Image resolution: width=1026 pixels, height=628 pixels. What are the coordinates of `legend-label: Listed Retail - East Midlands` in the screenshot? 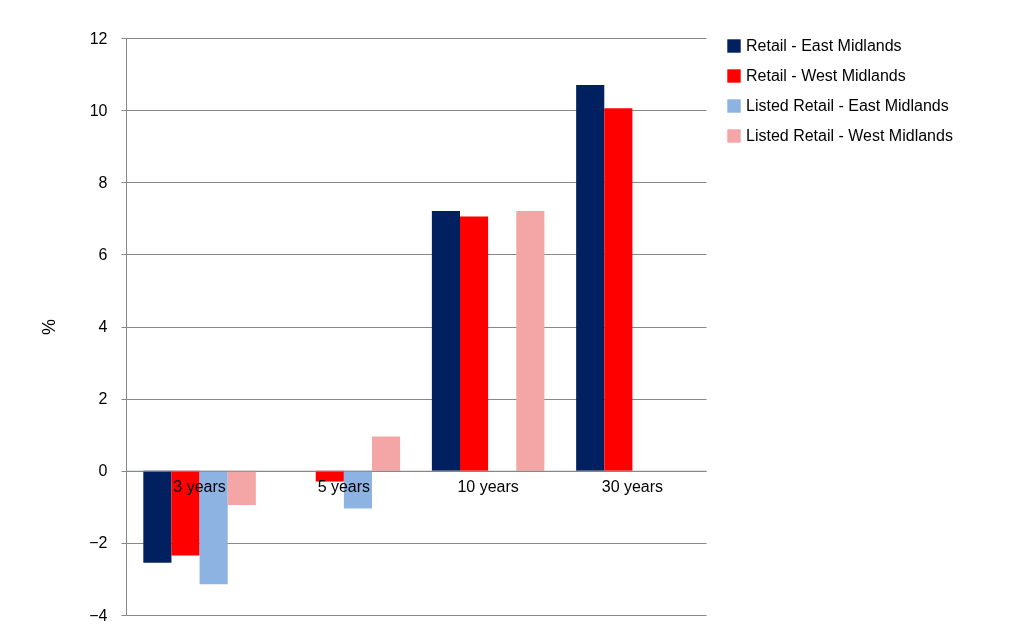 It's located at (847, 105).